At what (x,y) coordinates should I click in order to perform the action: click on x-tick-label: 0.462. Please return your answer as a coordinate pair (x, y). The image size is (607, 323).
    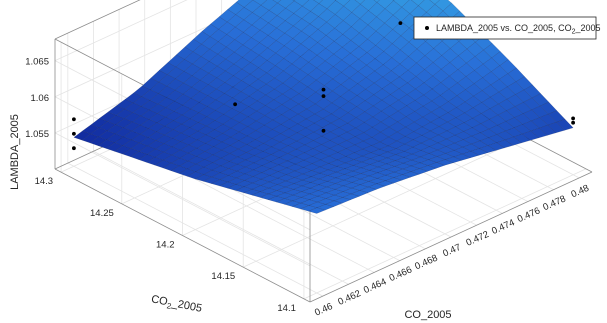
    Looking at the image, I should click on (349, 298).